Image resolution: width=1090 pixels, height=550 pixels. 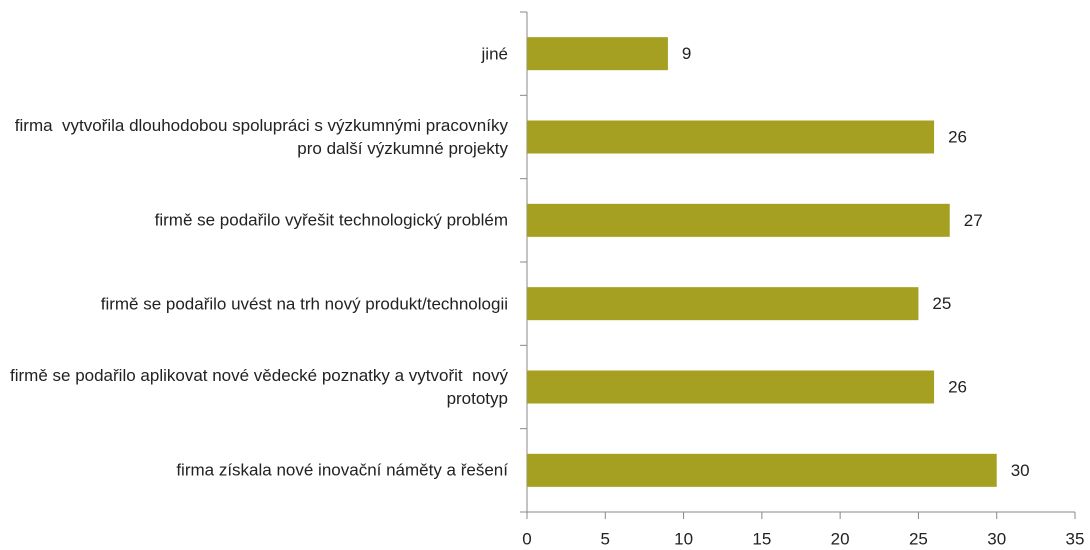 What do you see at coordinates (686, 53) in the screenshot?
I see `value-label: 9` at bounding box center [686, 53].